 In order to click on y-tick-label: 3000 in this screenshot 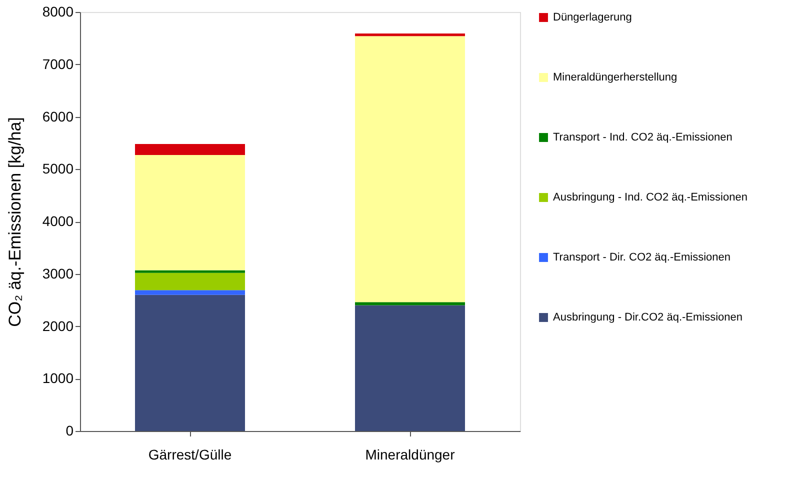, I will do `click(58, 273)`.